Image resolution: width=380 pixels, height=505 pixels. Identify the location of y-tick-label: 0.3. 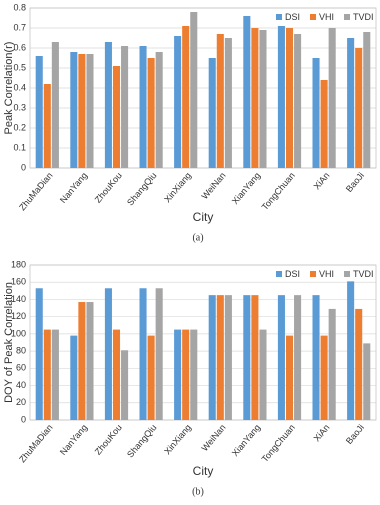
(19, 107).